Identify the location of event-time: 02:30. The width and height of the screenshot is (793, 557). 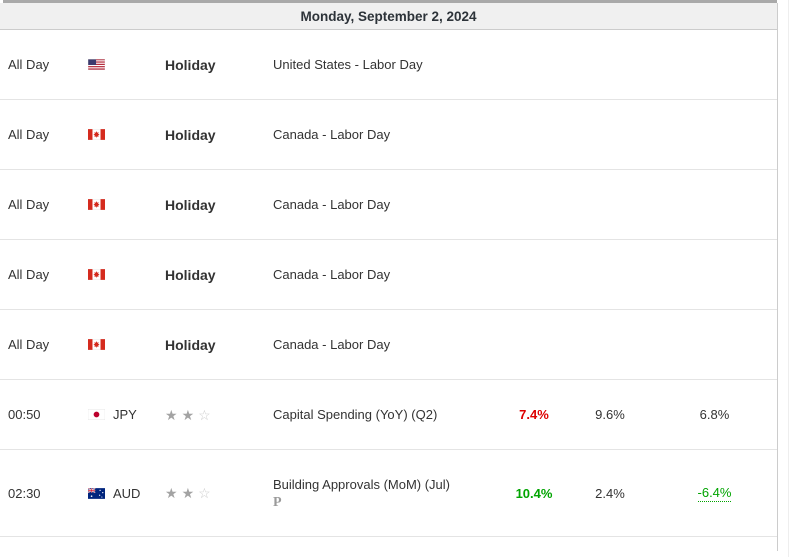
(24, 493).